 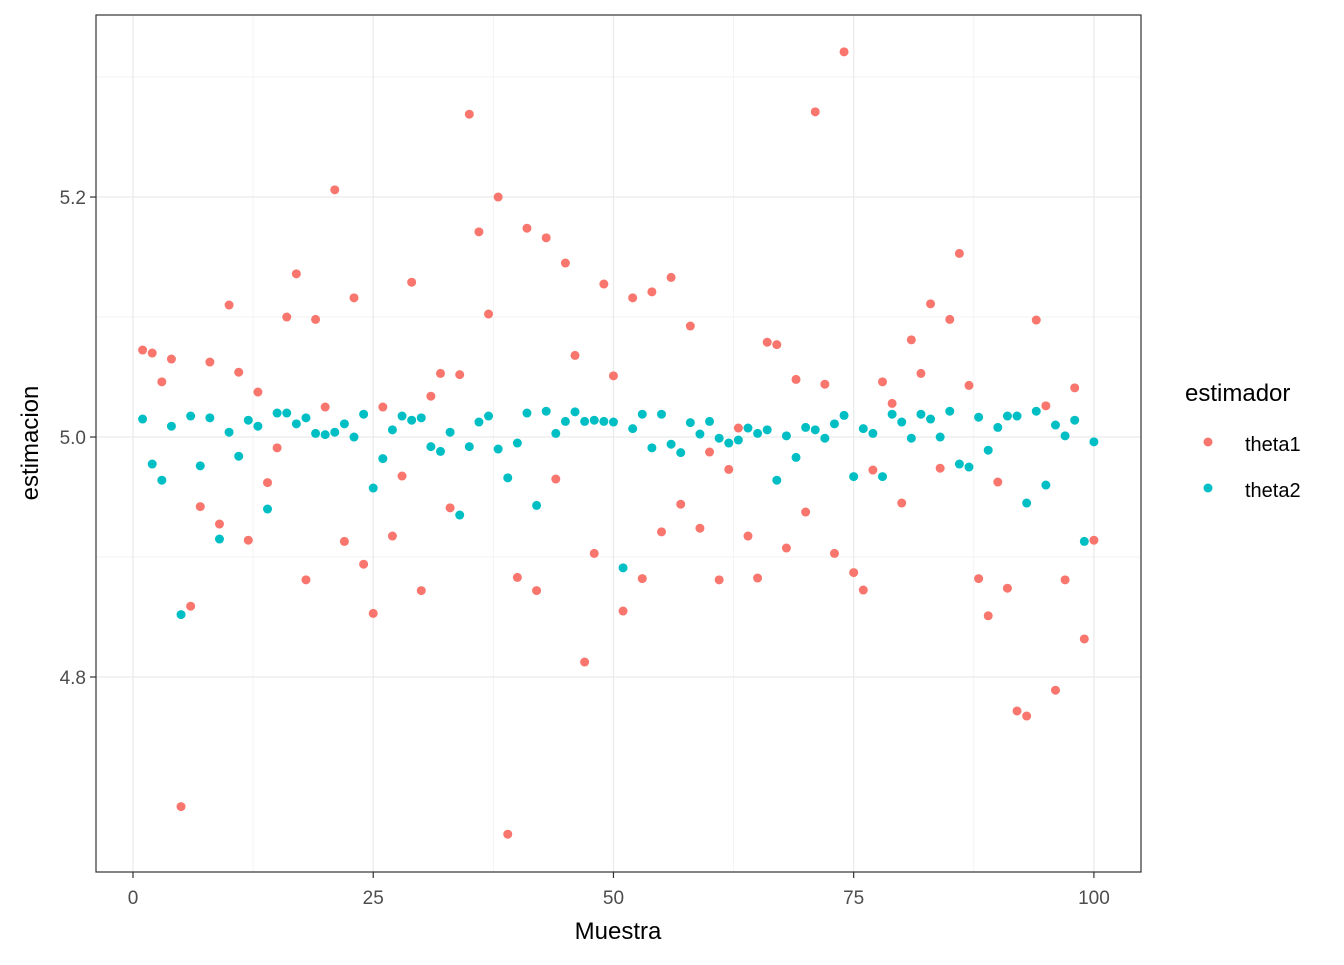 I want to click on y-tick-label: 5.2, so click(x=73, y=198).